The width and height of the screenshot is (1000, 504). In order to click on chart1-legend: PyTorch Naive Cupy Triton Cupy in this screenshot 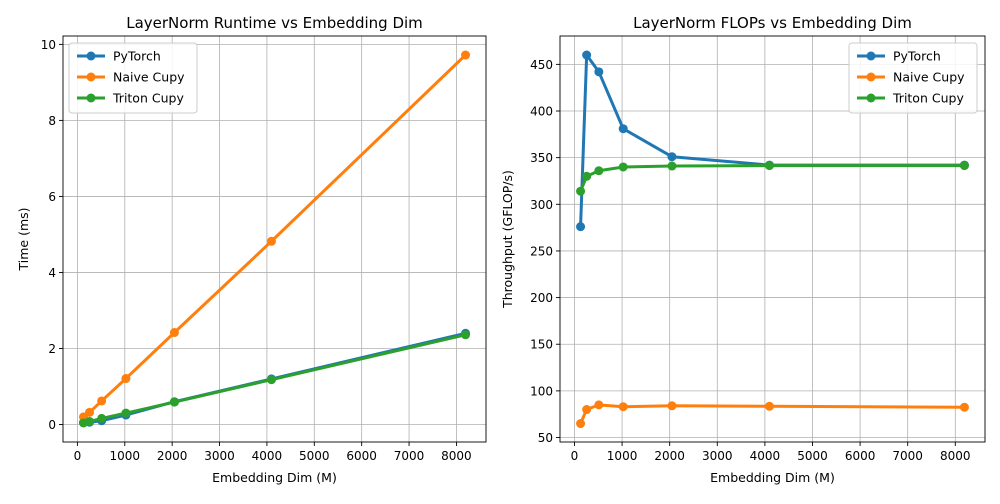, I will do `click(133, 78)`.